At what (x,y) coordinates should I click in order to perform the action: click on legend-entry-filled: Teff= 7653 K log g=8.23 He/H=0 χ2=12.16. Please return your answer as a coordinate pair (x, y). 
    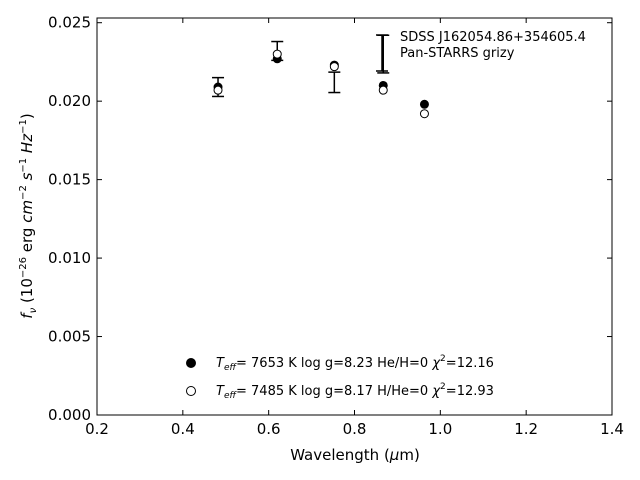
    Looking at the image, I should click on (355, 363).